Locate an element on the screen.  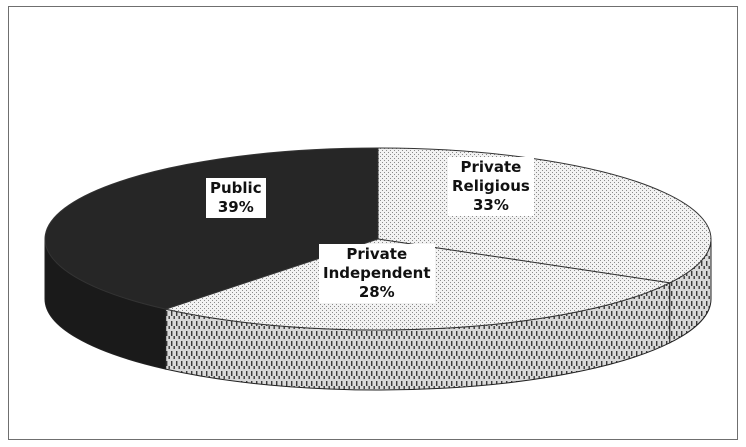
slice-label-religious-line1: Private is located at coordinates (491, 167).